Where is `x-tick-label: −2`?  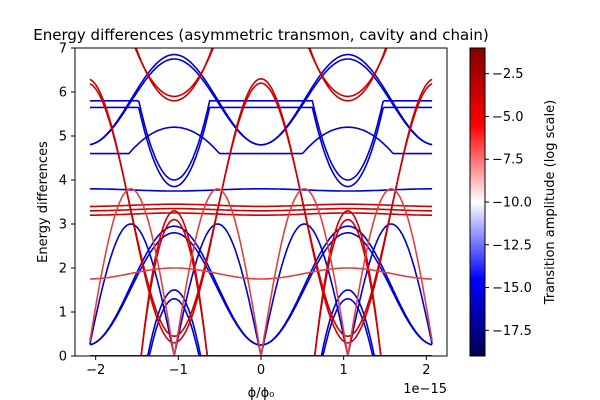 x-tick-label: −2 is located at coordinates (95, 370).